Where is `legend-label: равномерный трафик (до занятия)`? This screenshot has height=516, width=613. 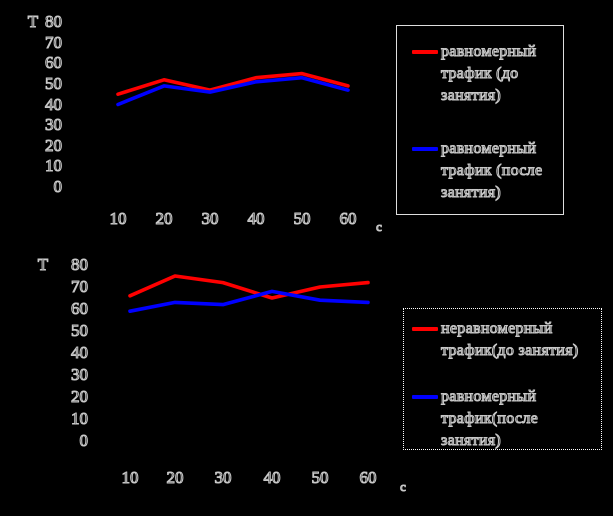 legend-label: равномерный трафик (до занятия) is located at coordinates (489, 74).